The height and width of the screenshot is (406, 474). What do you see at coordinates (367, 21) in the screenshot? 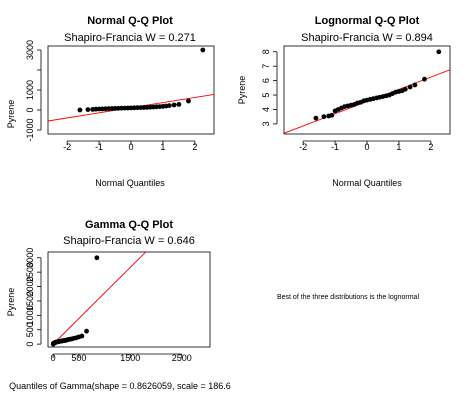
I see `plot-title: Lognormal Q-Q Plot` at bounding box center [367, 21].